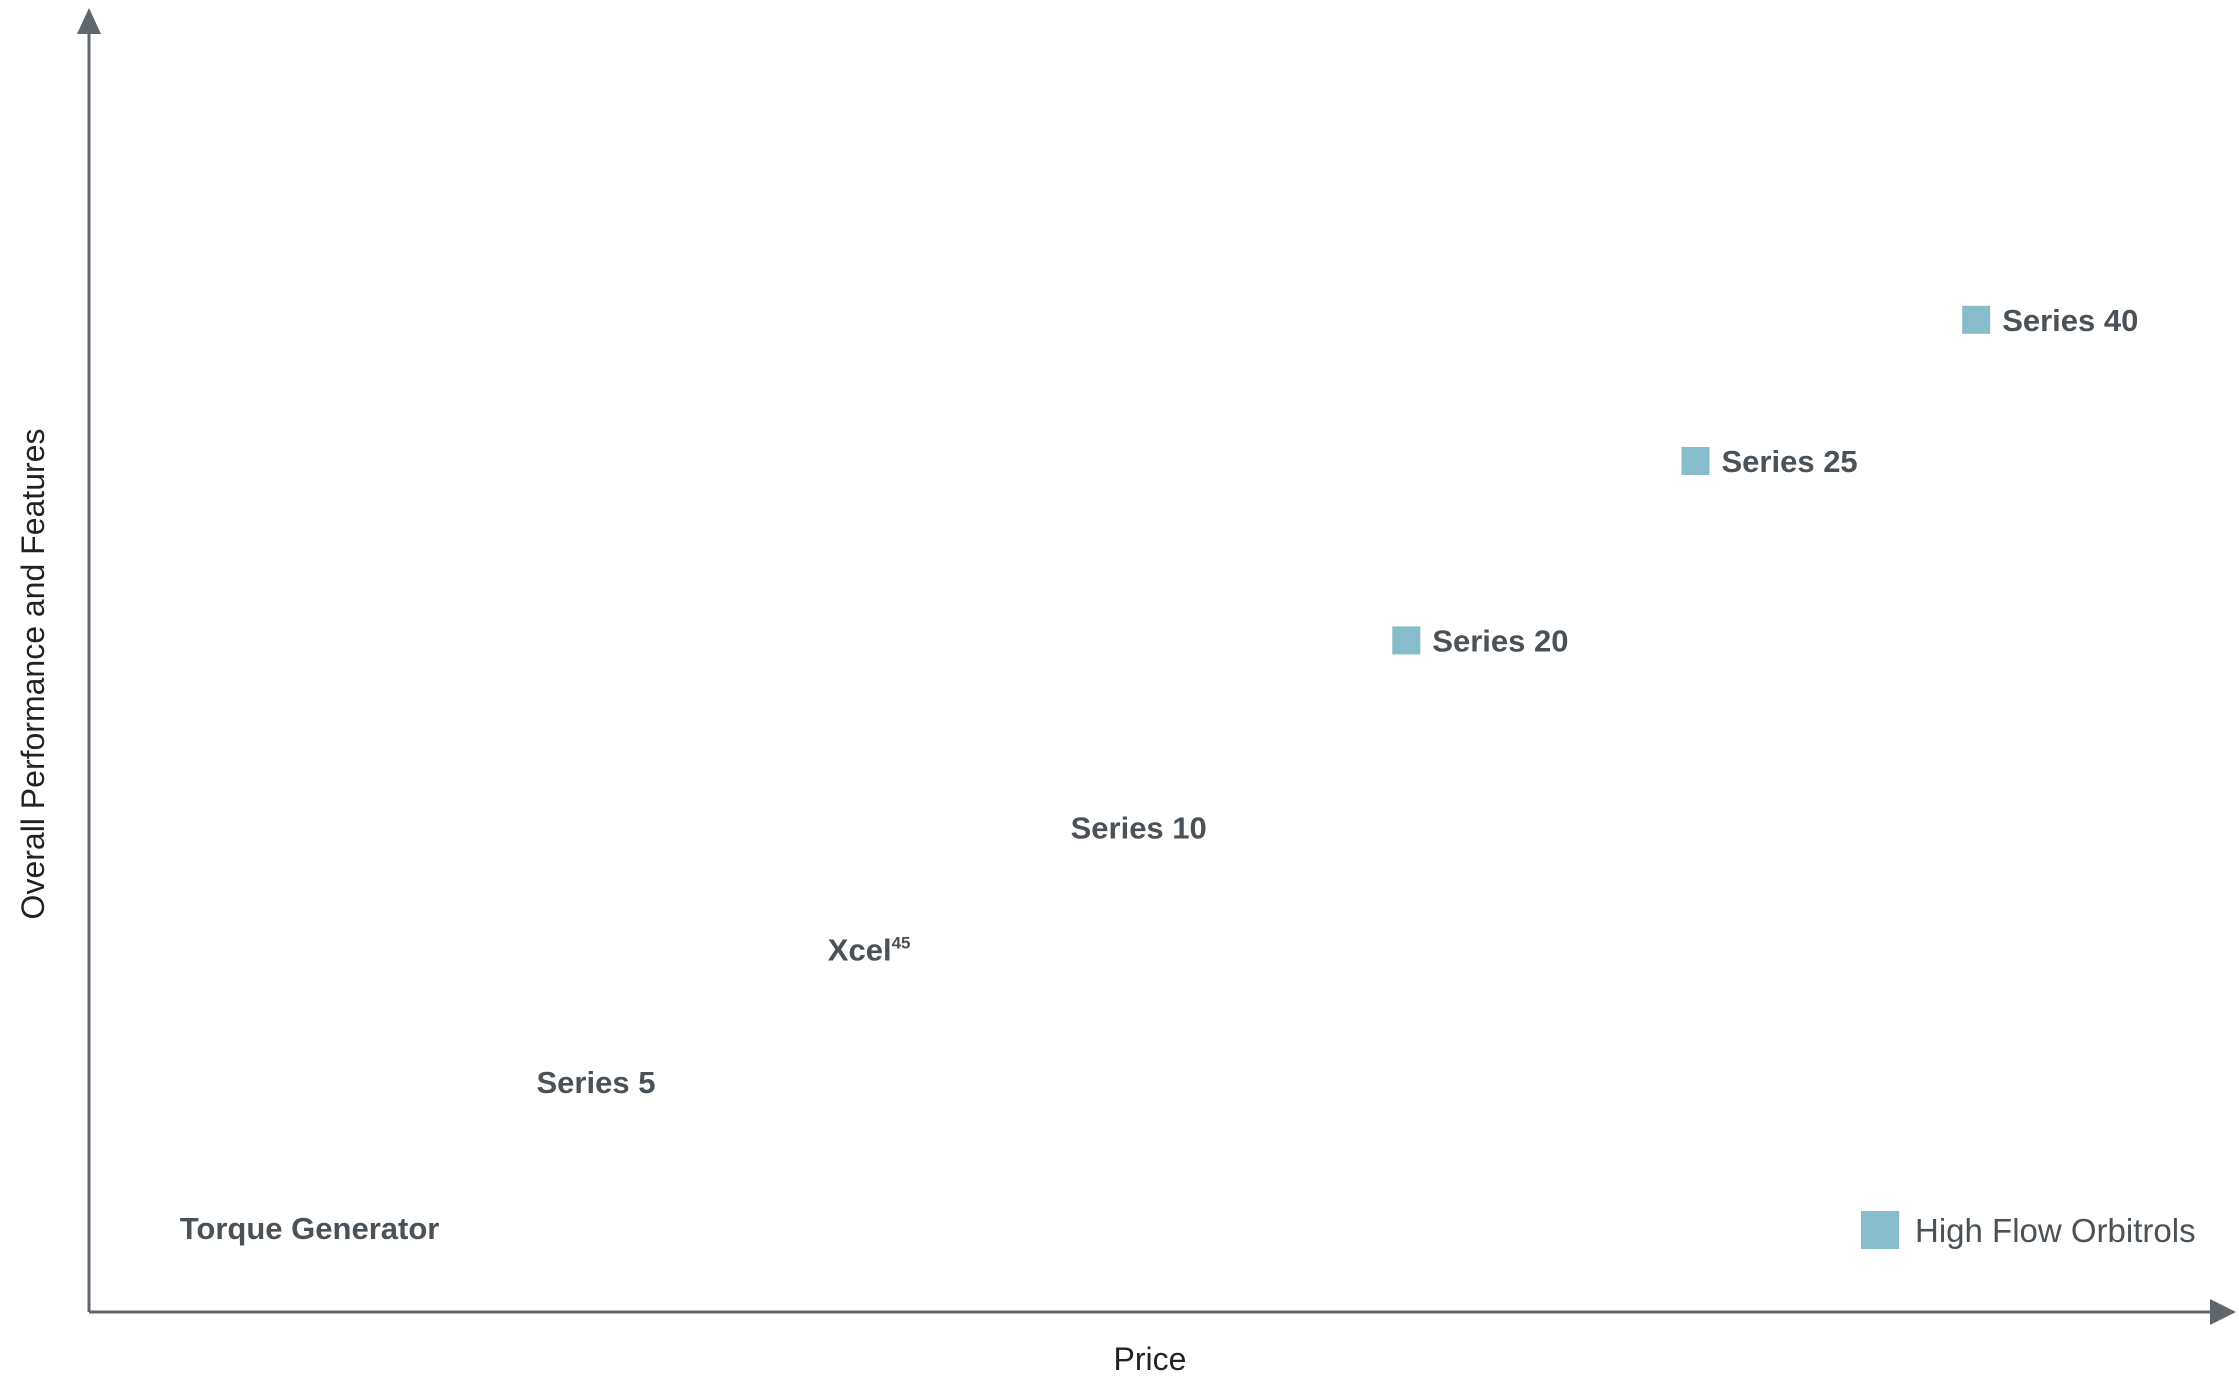 This screenshot has height=1380, width=2239. I want to click on point-label-series-10: Series 10, so click(1139, 827).